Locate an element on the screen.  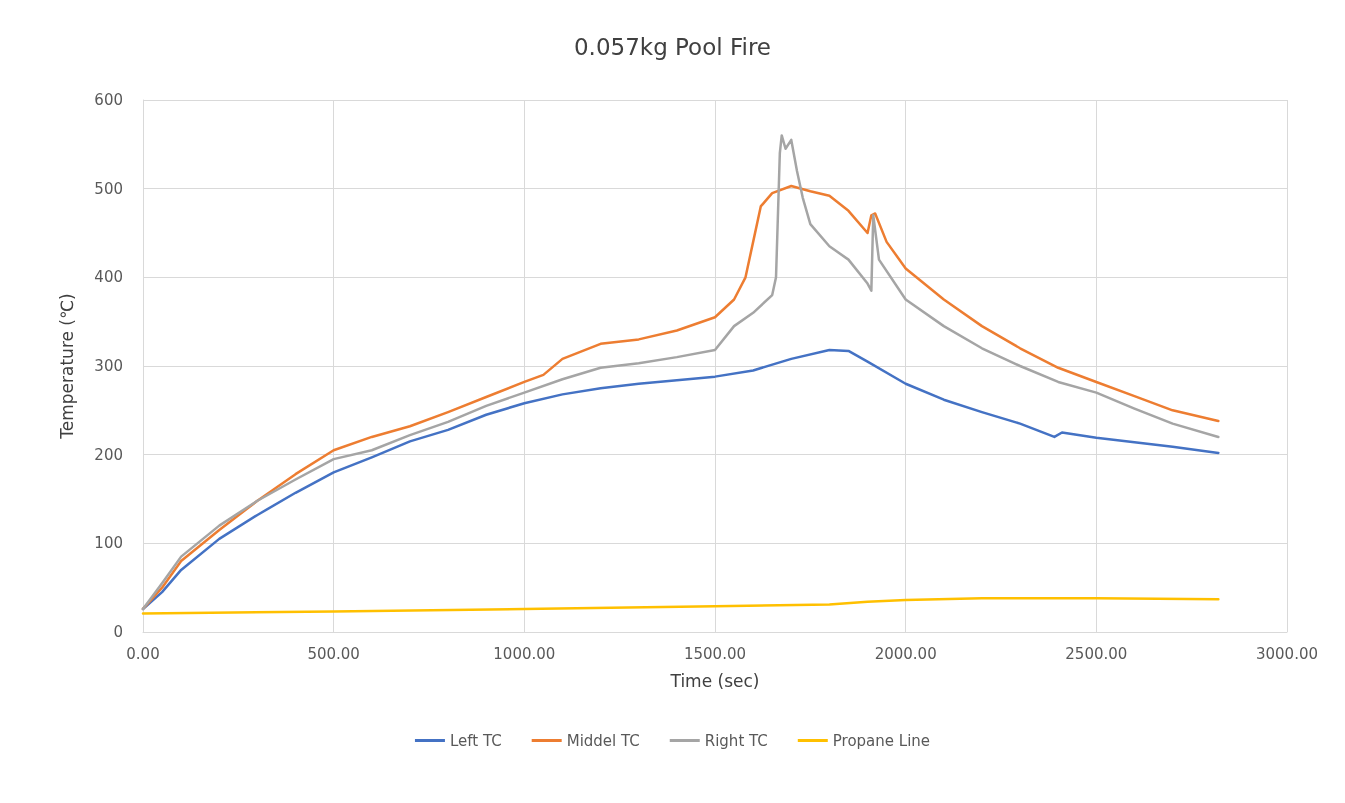
x-tick-label: 1000.00 is located at coordinates (524, 653).